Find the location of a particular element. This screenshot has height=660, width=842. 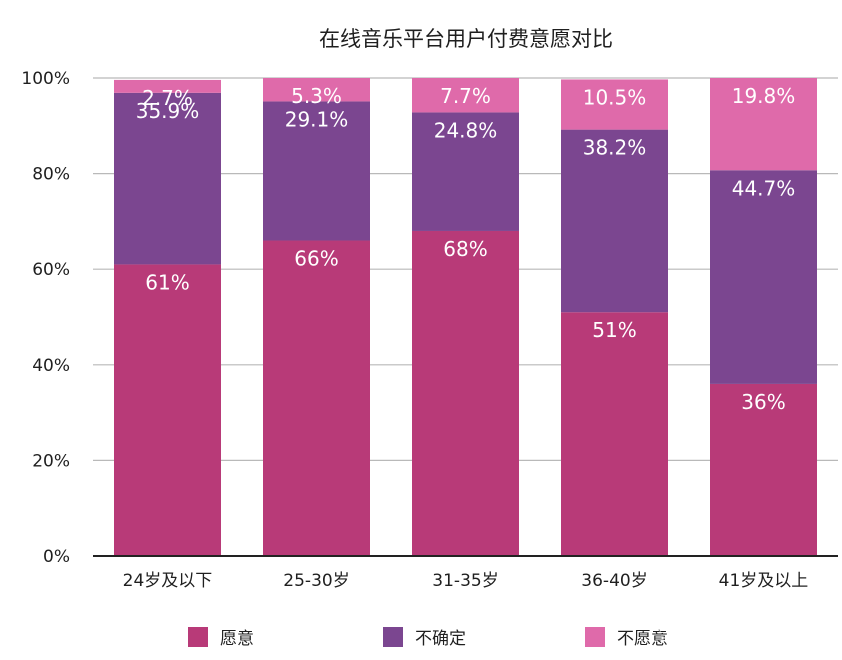

x-tick-label: 31-35岁 is located at coordinates (465, 581).